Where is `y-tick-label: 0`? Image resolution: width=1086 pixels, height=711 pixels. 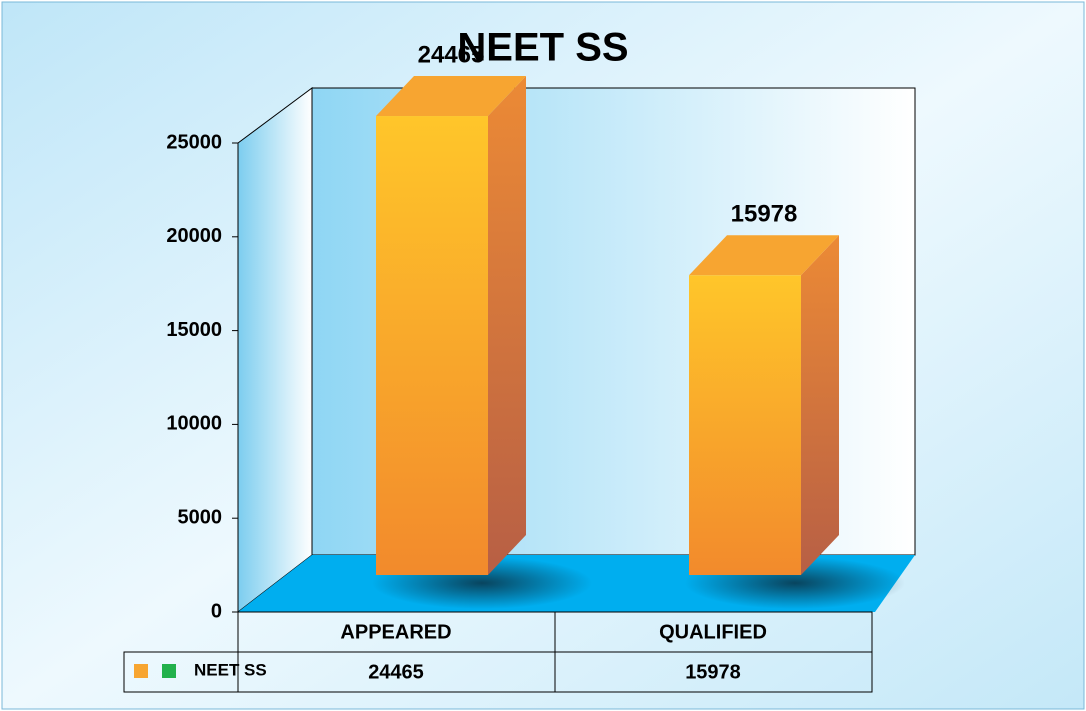
y-tick-label: 0 is located at coordinates (216, 611).